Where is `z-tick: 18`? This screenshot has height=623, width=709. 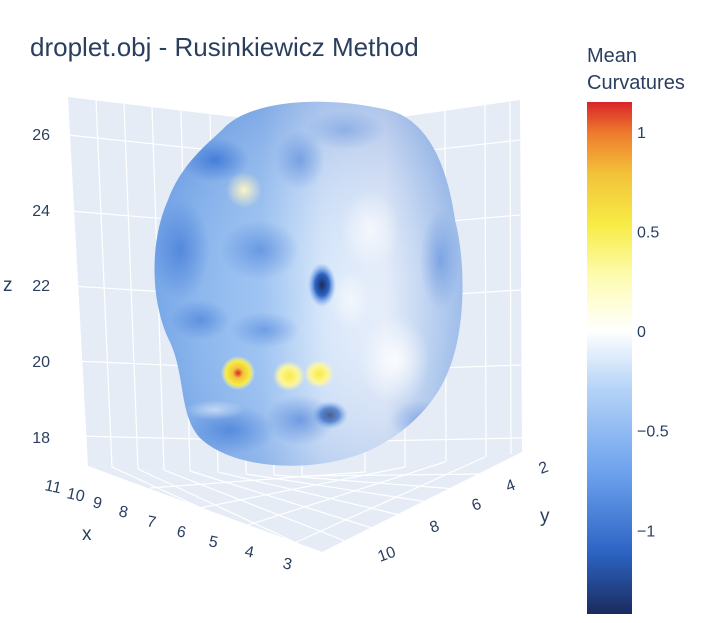 z-tick: 18 is located at coordinates (41, 438).